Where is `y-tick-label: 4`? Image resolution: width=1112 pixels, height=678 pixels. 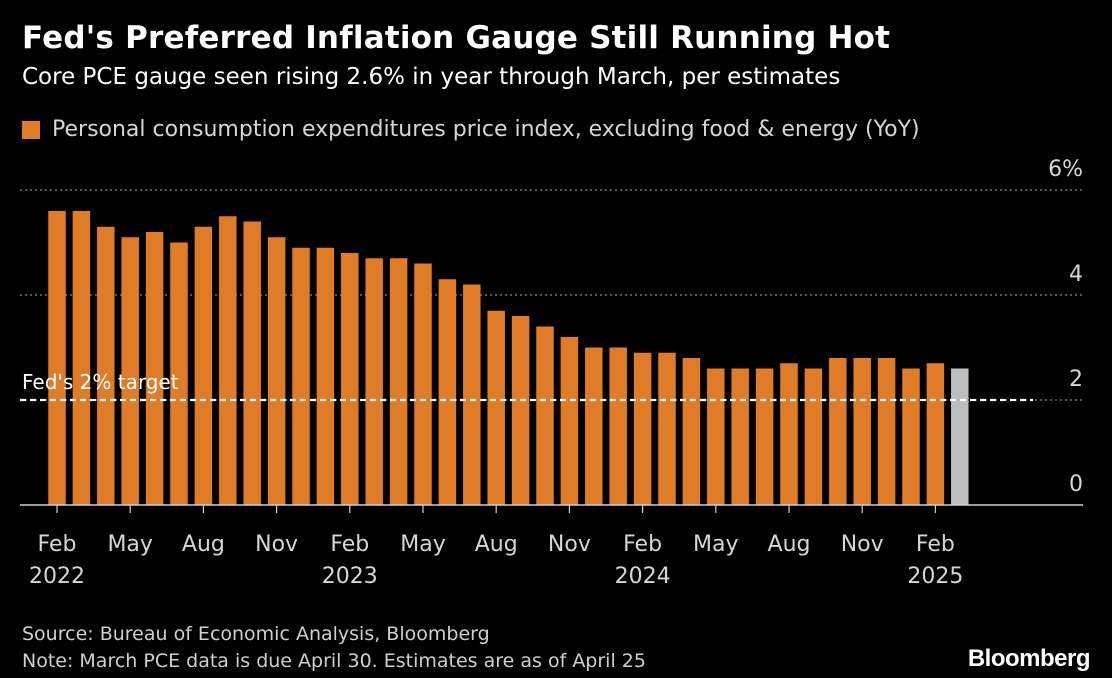
y-tick-label: 4 is located at coordinates (1076, 274).